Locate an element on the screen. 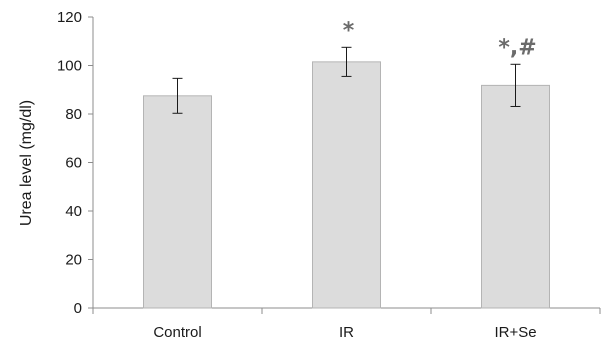 The image size is (603, 345). error-bars is located at coordinates (346, 80).